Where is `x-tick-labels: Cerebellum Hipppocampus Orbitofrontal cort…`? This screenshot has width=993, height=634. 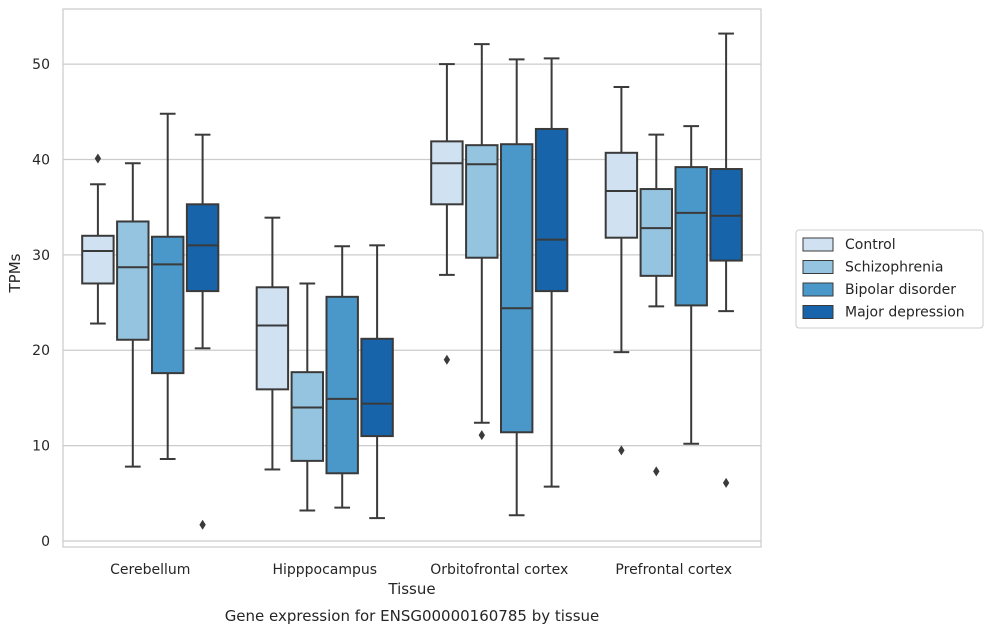
x-tick-labels: Cerebellum Hipppocampus Orbitofrontal cort… is located at coordinates (421, 570).